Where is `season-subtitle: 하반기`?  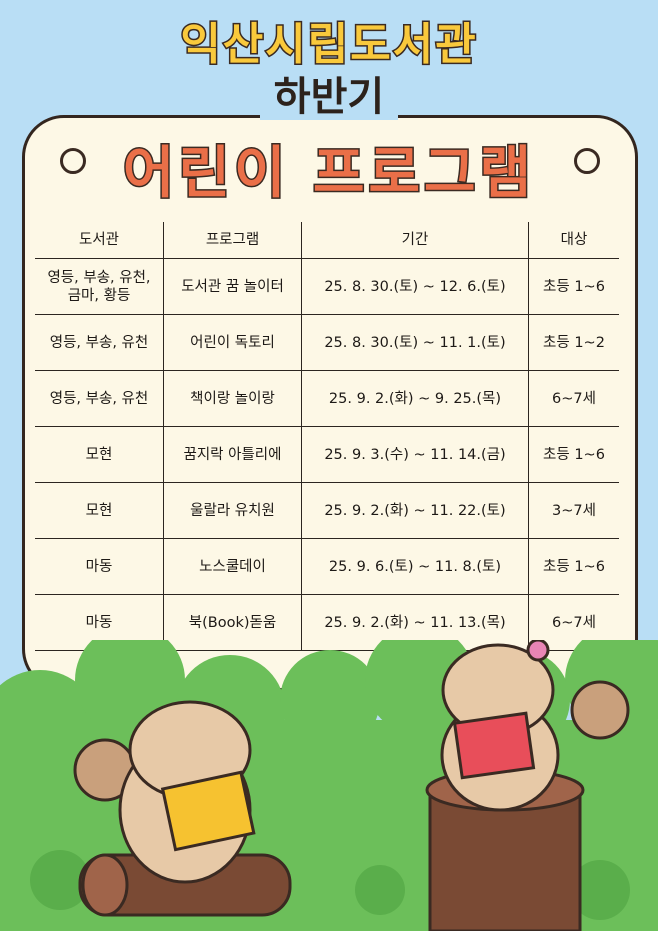
season-subtitle: 하반기 is located at coordinates (329, 93).